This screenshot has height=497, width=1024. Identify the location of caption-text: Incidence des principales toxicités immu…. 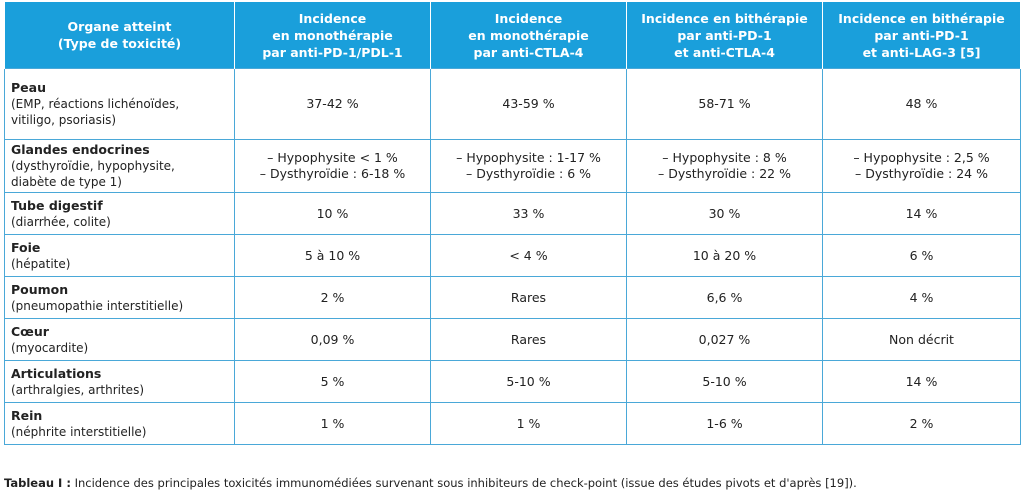
(465, 483).